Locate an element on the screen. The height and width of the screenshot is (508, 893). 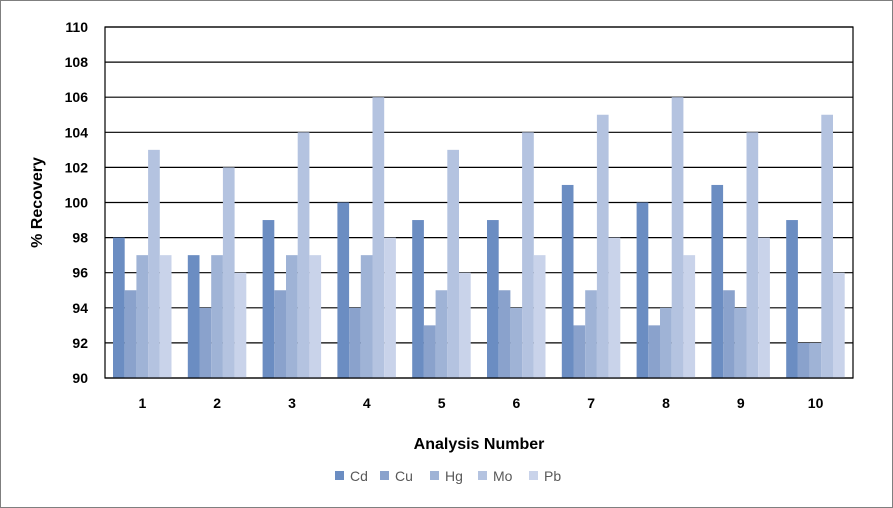
x-axis-ticks: 1 2 3 4 5 6 7 8 9 10 is located at coordinates (481, 403).